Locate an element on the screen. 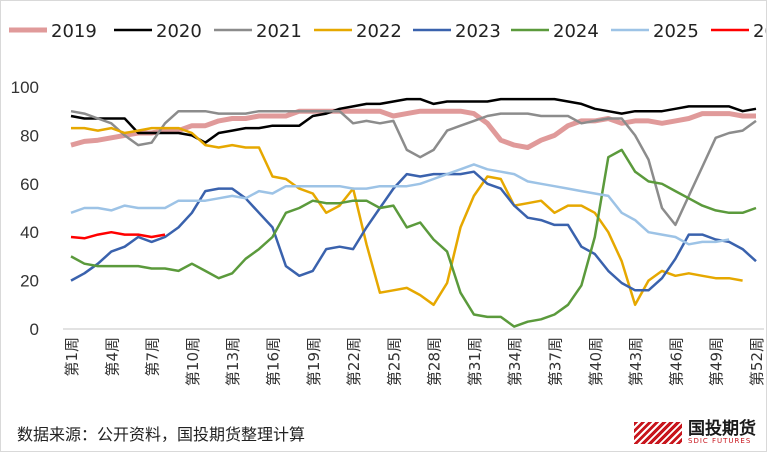 The image size is (767, 452). legend-label: 2026 is located at coordinates (760, 31).